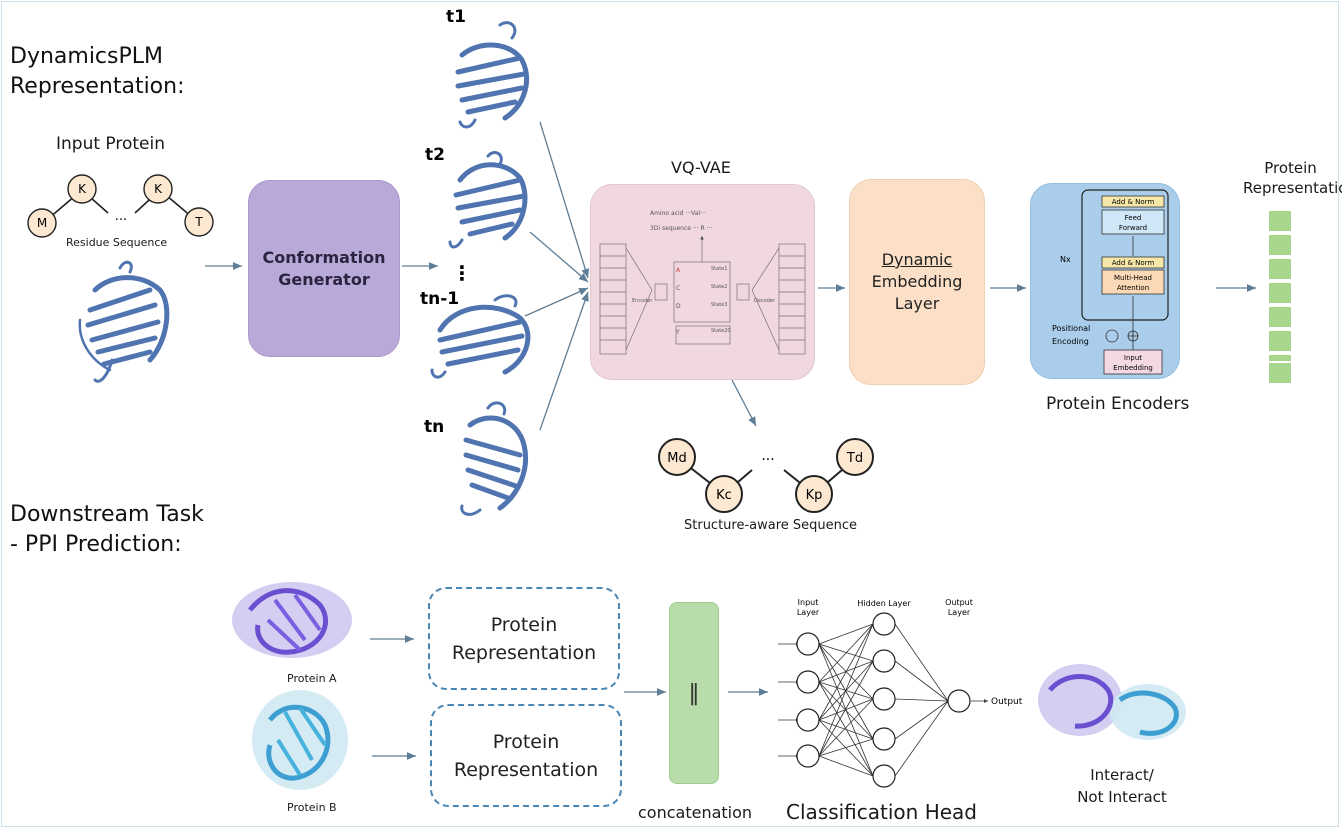 This screenshot has width=1342, height=830. I want to click on nn-hidden-layer-label: Hidden Layer, so click(884, 603).